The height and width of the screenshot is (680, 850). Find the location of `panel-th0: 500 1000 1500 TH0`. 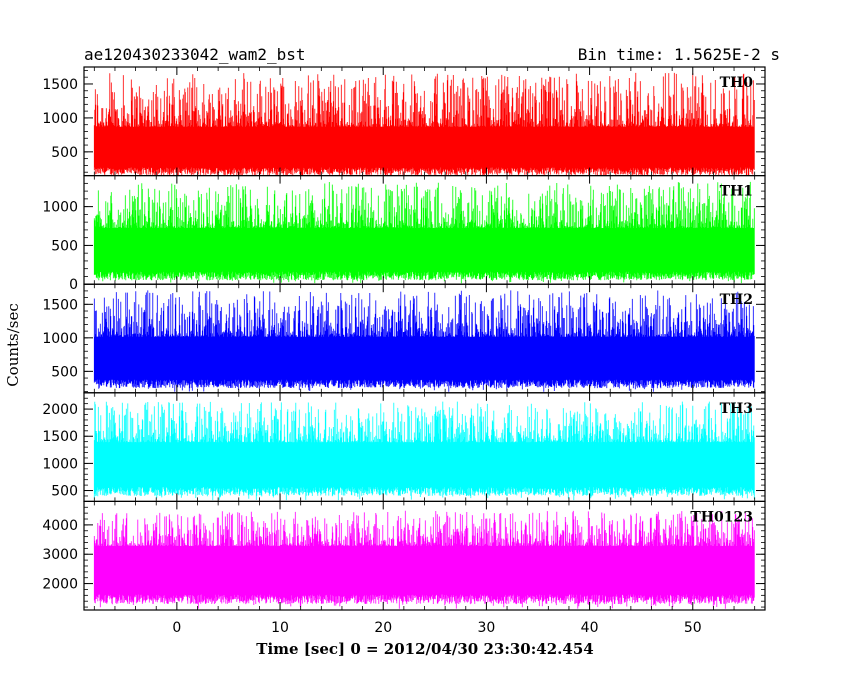

panel-th0: 500 1000 1500 TH0 is located at coordinates (404, 121).